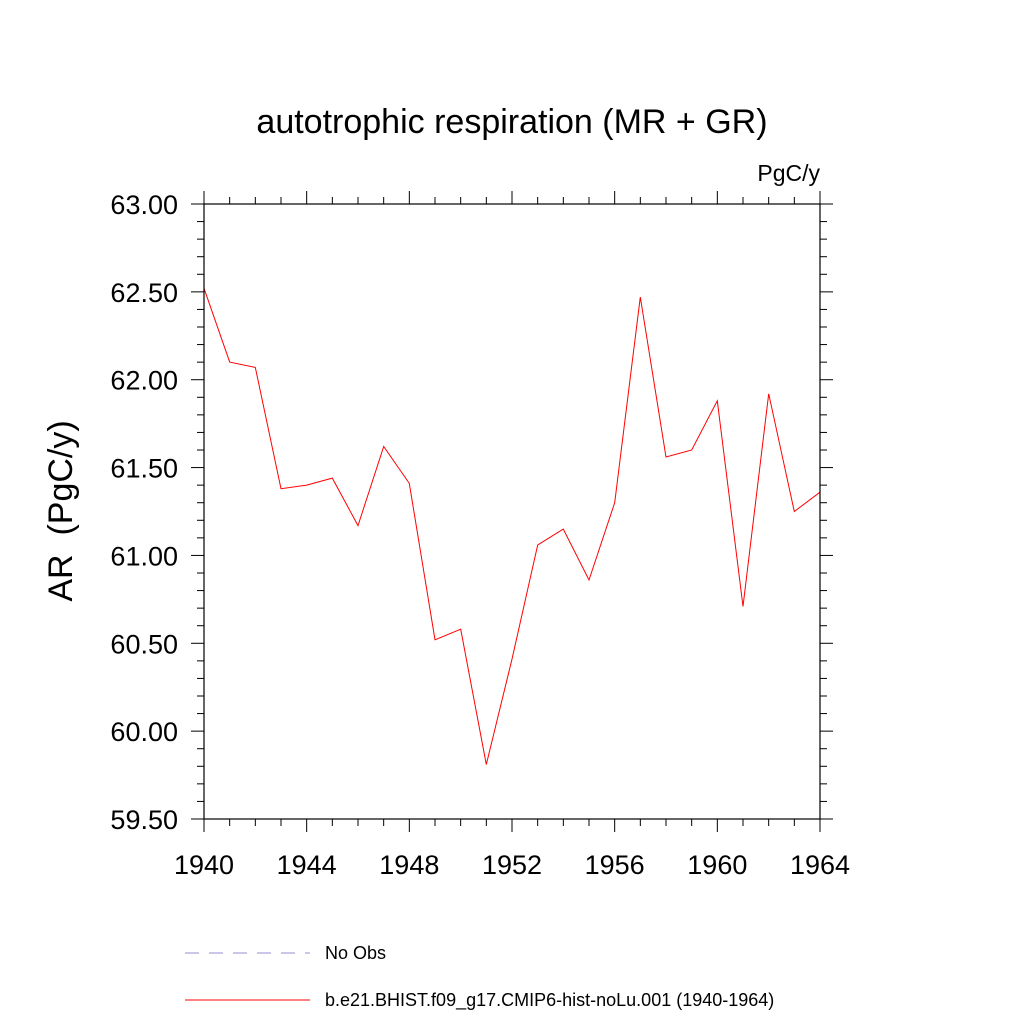  What do you see at coordinates (717, 865) in the screenshot?
I see `x-tick-label: 1960` at bounding box center [717, 865].